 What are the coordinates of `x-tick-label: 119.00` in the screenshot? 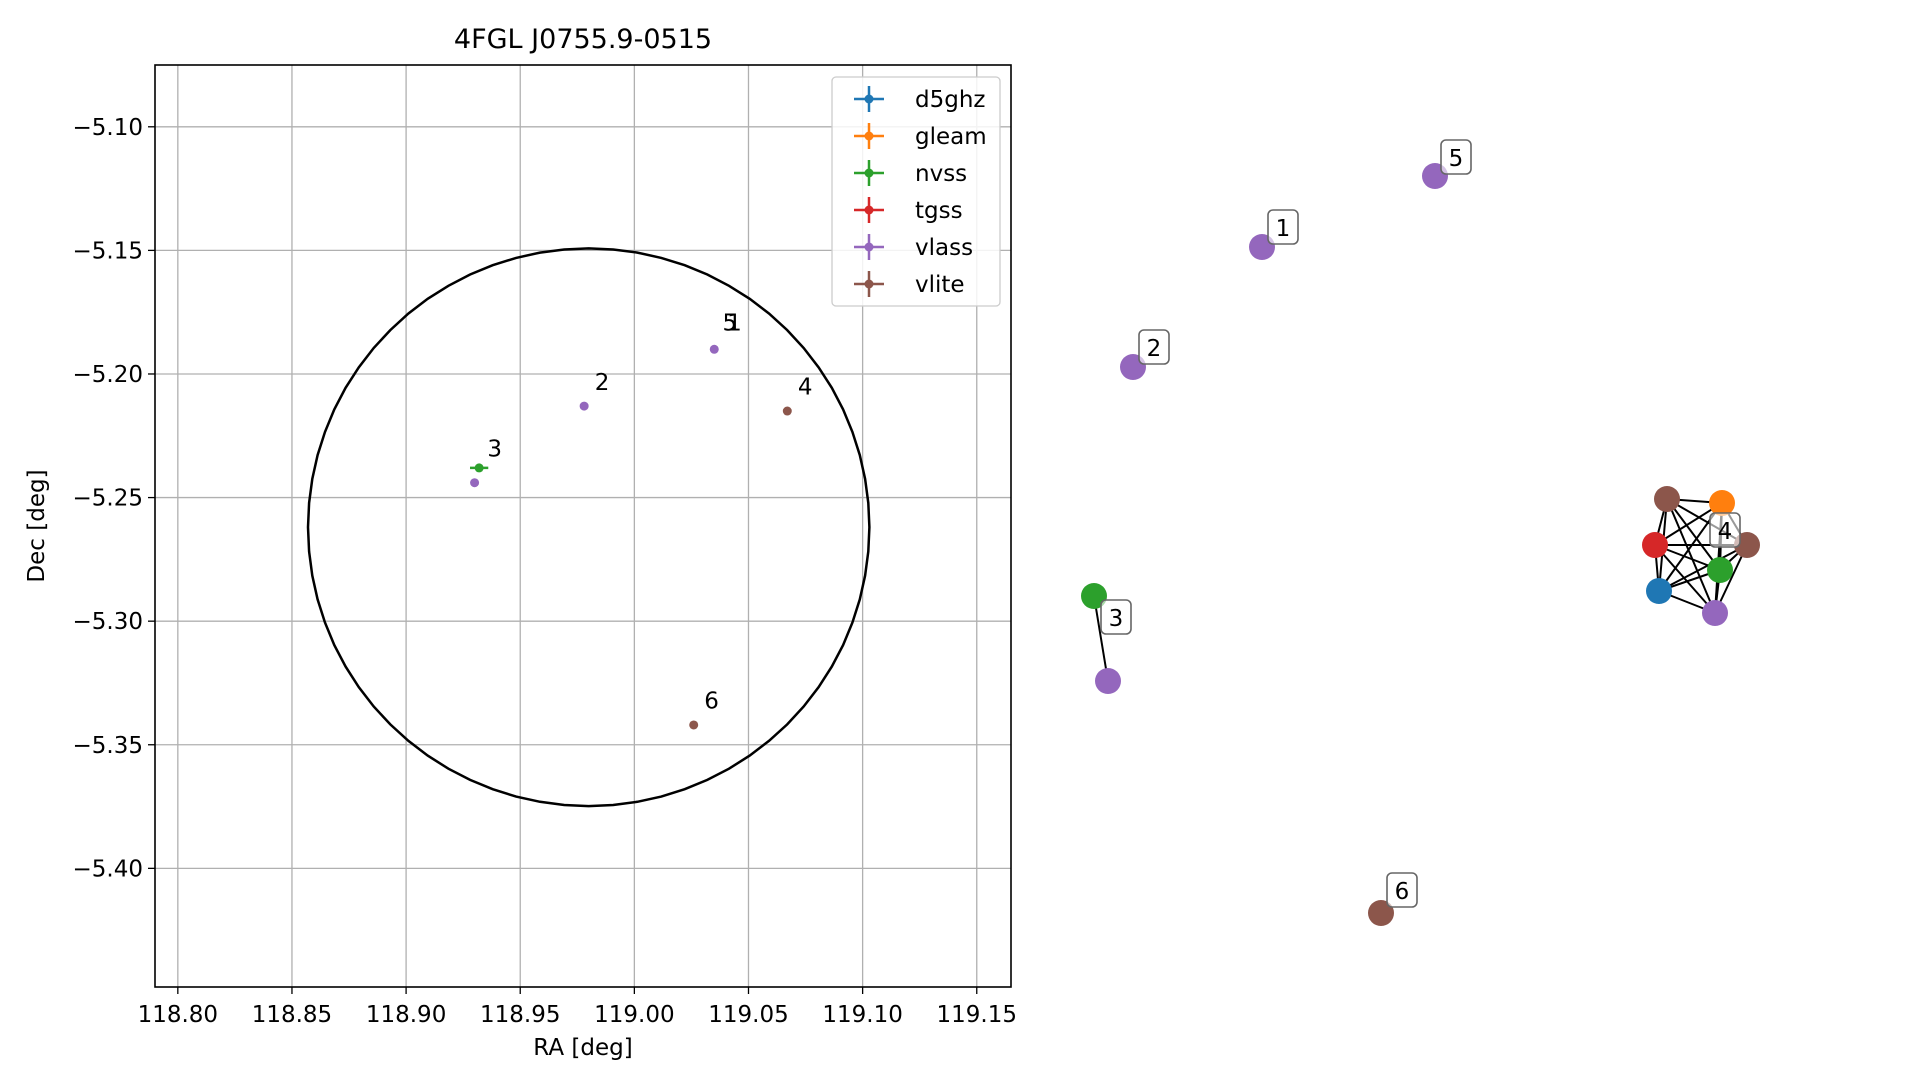 It's located at (634, 1015).